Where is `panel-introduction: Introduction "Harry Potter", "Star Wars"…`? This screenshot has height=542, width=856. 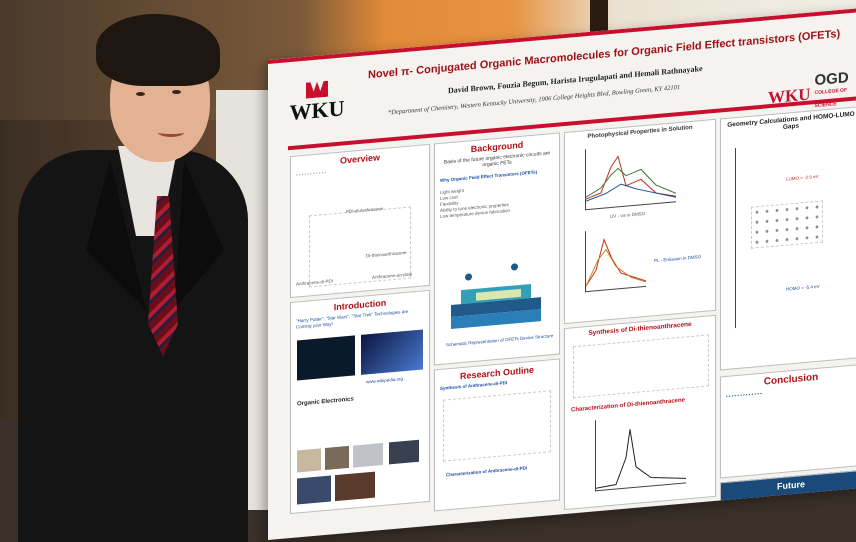
panel-introduction: Introduction "Harry Potter", "Star Wars"… is located at coordinates (360, 402).